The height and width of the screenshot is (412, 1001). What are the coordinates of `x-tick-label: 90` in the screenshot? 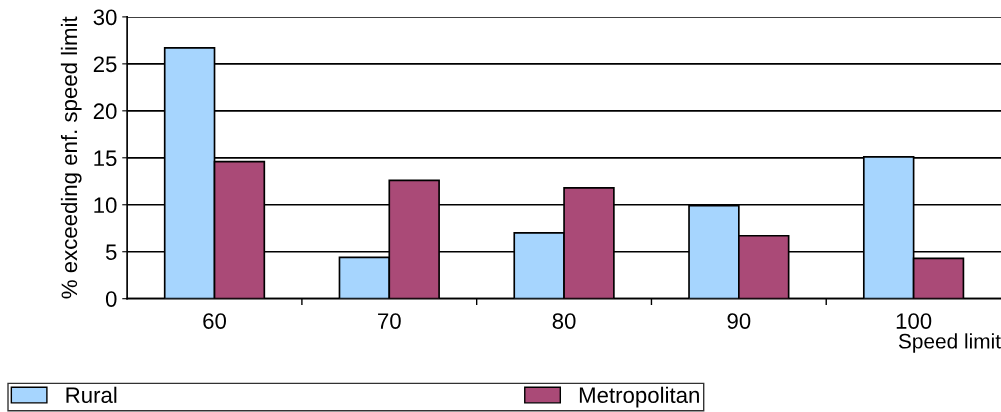 It's located at (739, 321).